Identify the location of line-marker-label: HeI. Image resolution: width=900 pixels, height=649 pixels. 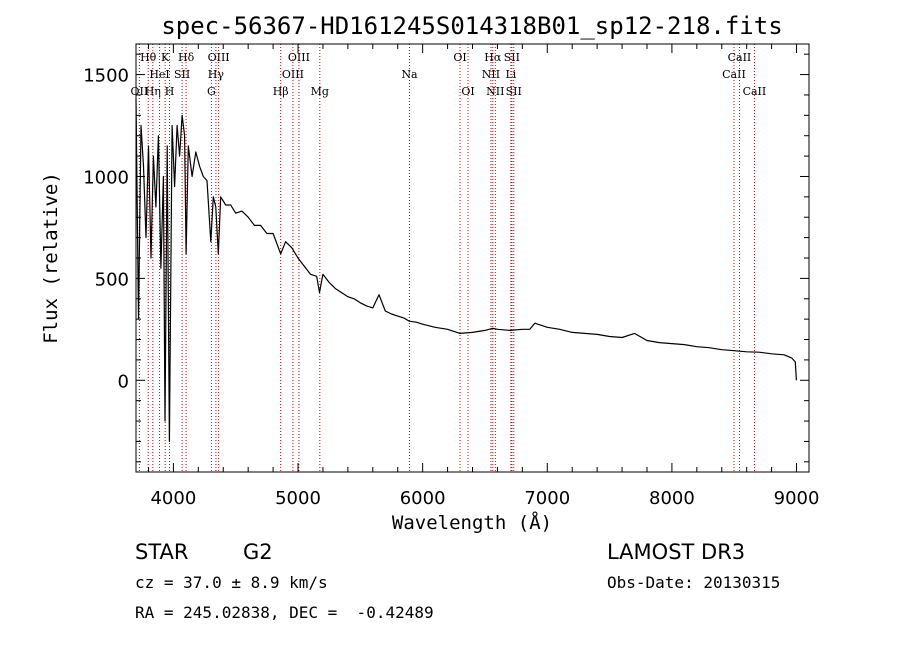
(159, 74).